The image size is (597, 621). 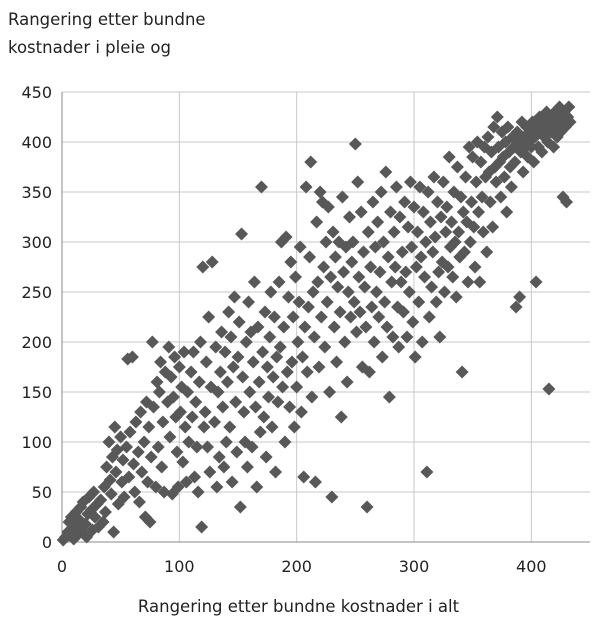 I want to click on y-tick-label: 300, so click(x=36, y=242).